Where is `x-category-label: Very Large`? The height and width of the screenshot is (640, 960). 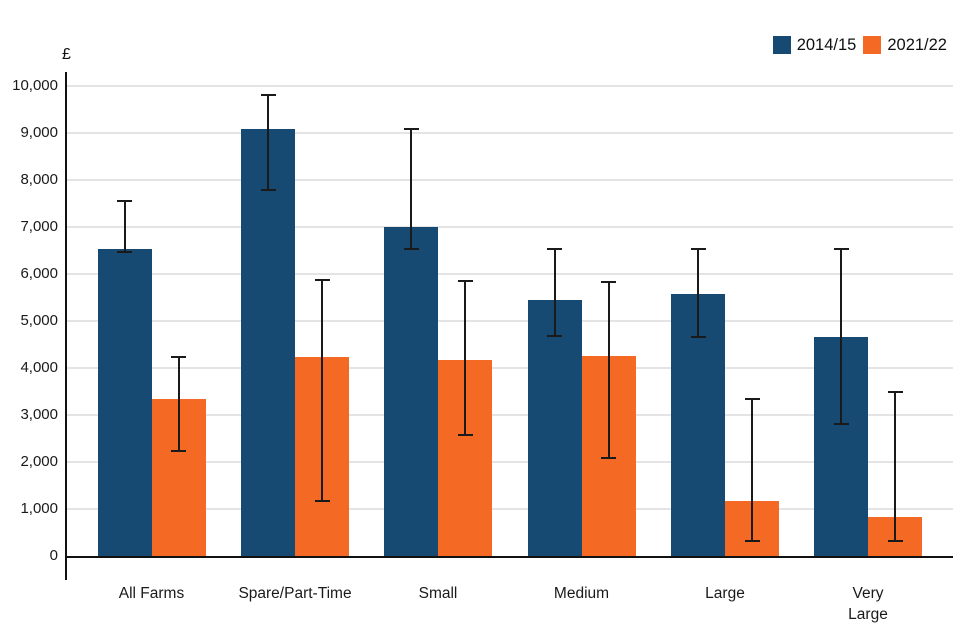
x-category-label: Very Large is located at coordinates (868, 604).